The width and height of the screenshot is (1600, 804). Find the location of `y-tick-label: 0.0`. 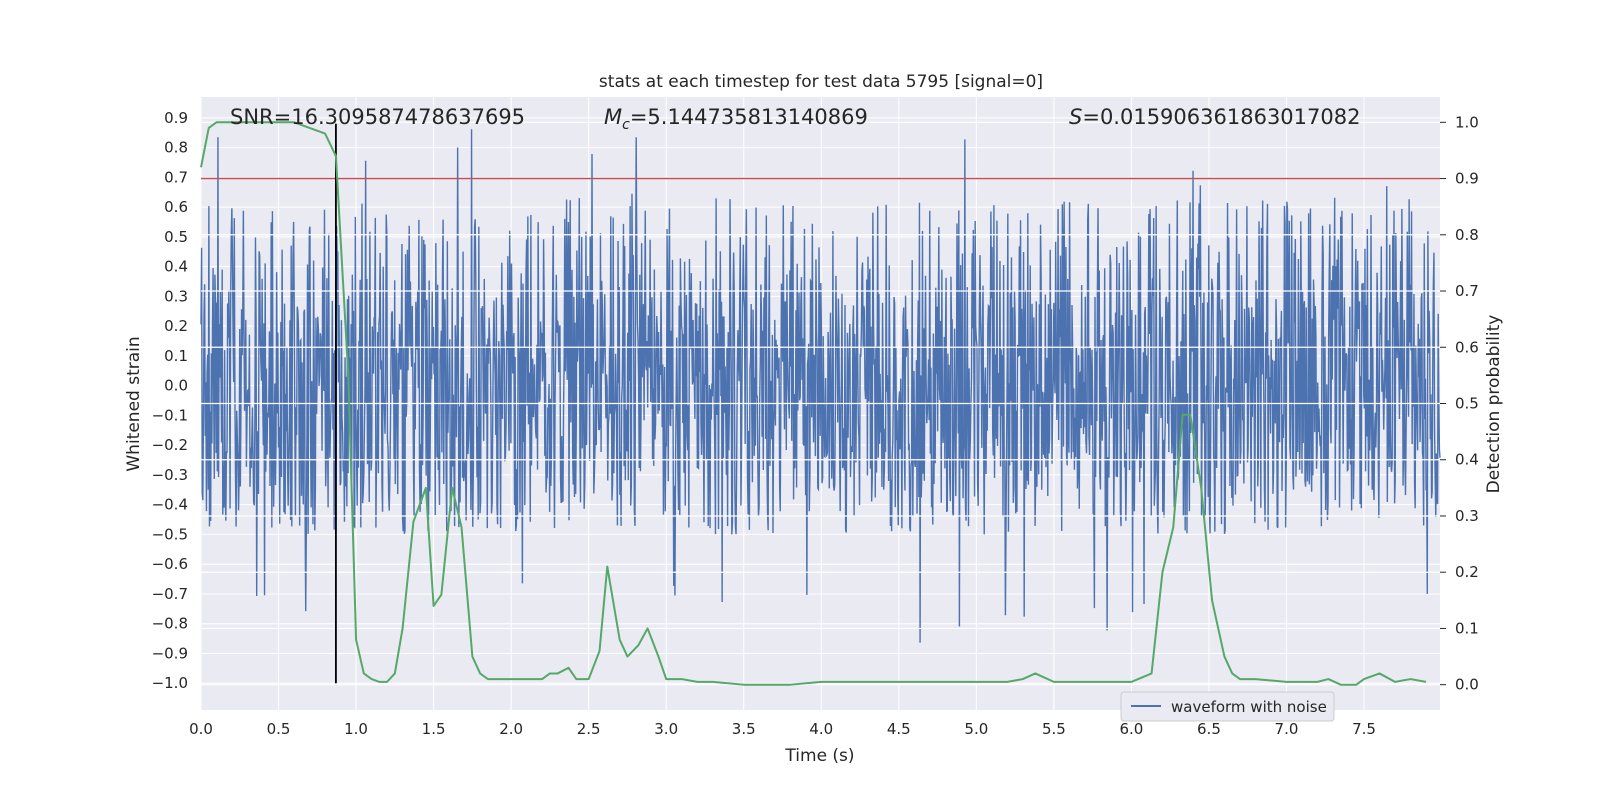

y-tick-label: 0.0 is located at coordinates (176, 386).